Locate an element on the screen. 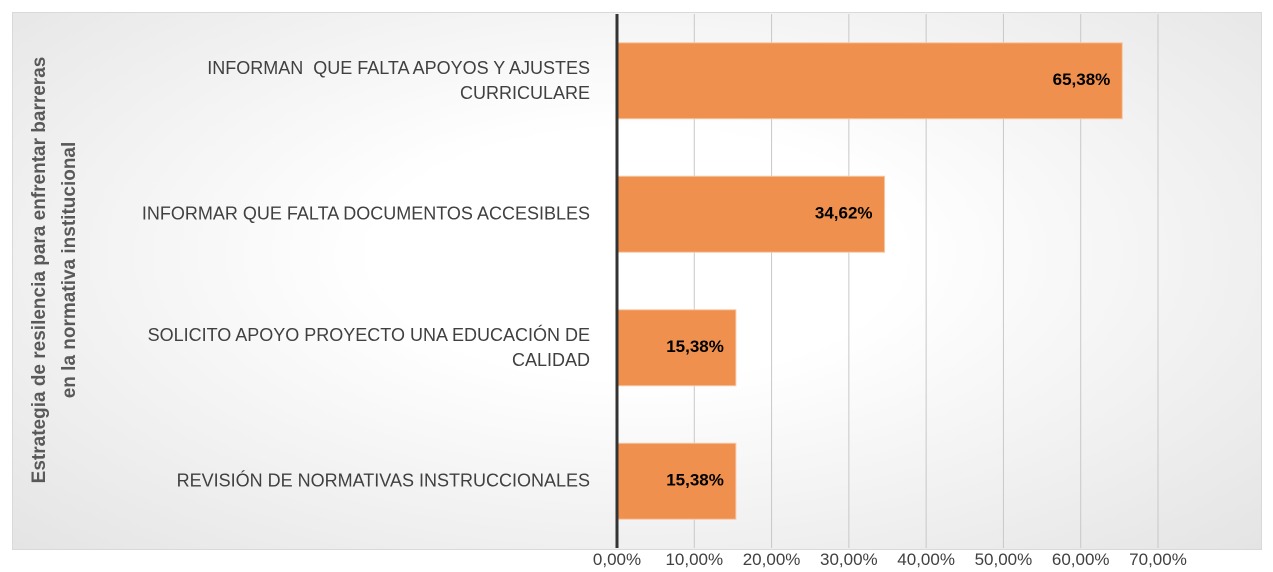 This screenshot has height=572, width=1273. x-tick-label: 60,00% is located at coordinates (1080, 559).